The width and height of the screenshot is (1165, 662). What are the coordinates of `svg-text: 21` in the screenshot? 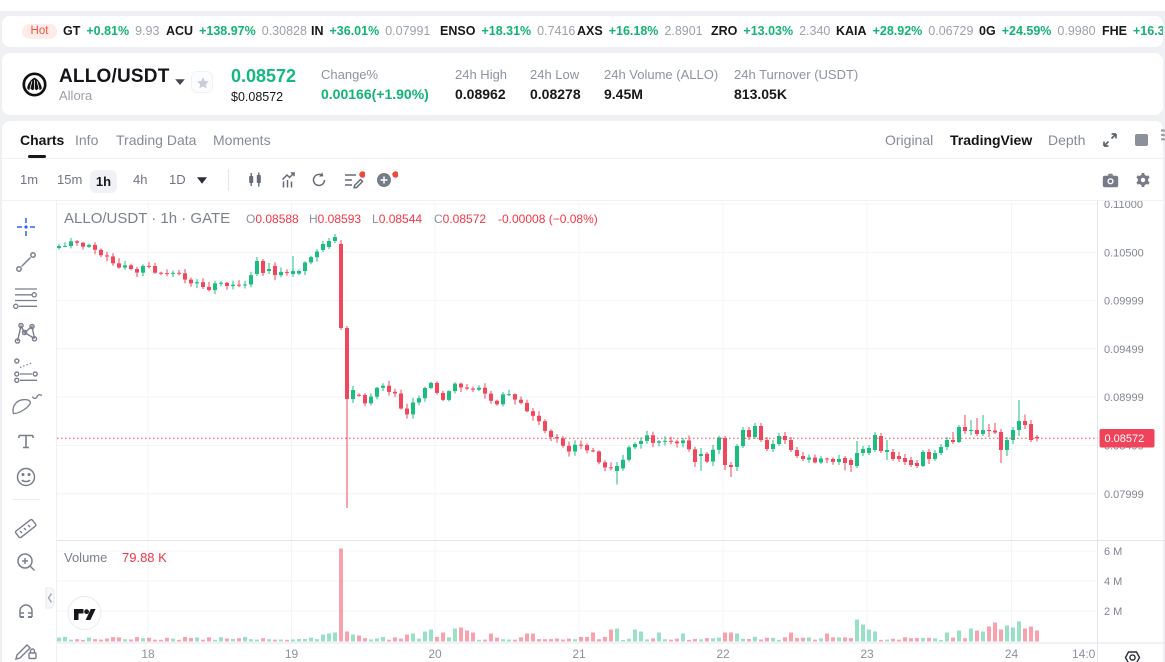 It's located at (579, 654).